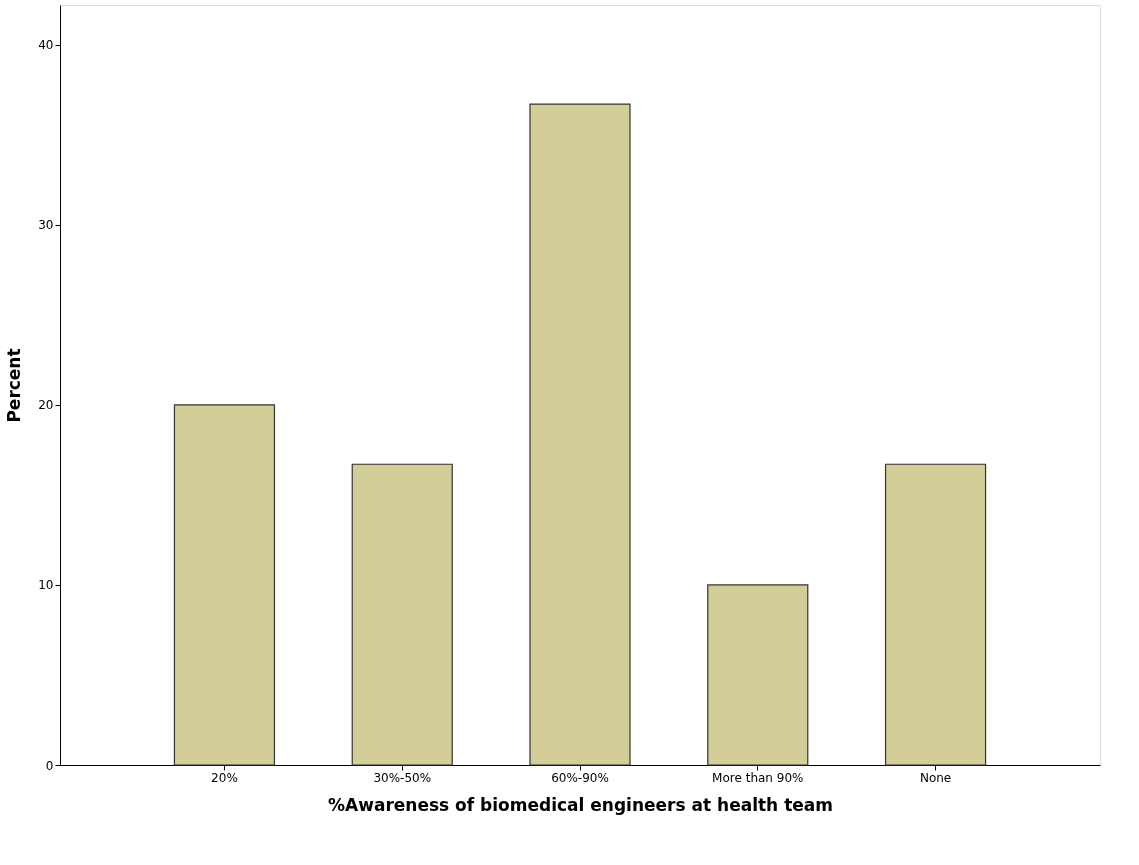  I want to click on y-tick-label: 30, so click(46, 225).